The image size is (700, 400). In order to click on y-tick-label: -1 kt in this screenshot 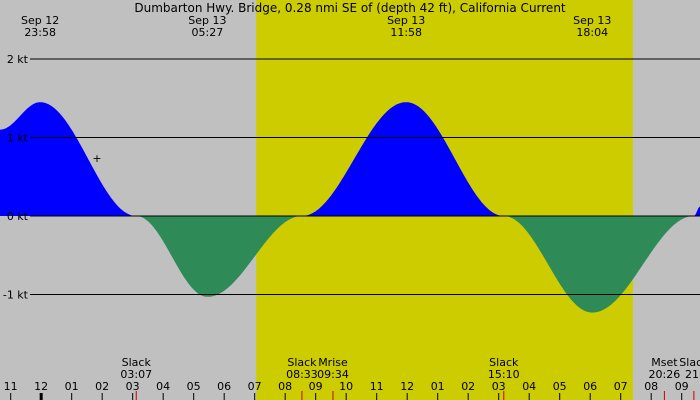, I will do `click(16, 295)`.